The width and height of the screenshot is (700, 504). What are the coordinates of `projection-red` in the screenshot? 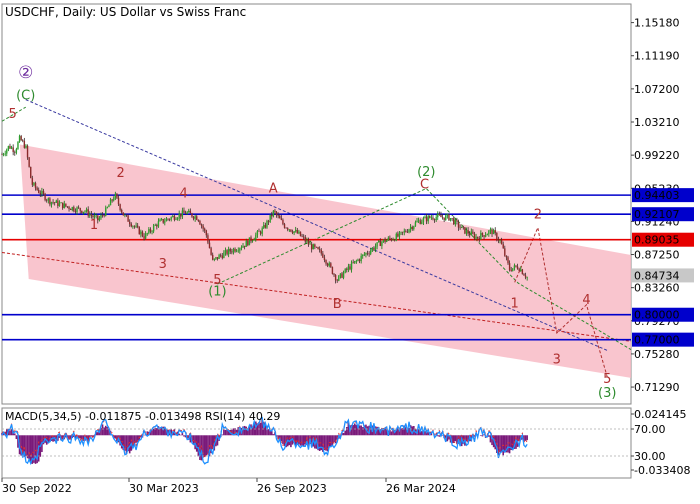 It's located at (561, 301).